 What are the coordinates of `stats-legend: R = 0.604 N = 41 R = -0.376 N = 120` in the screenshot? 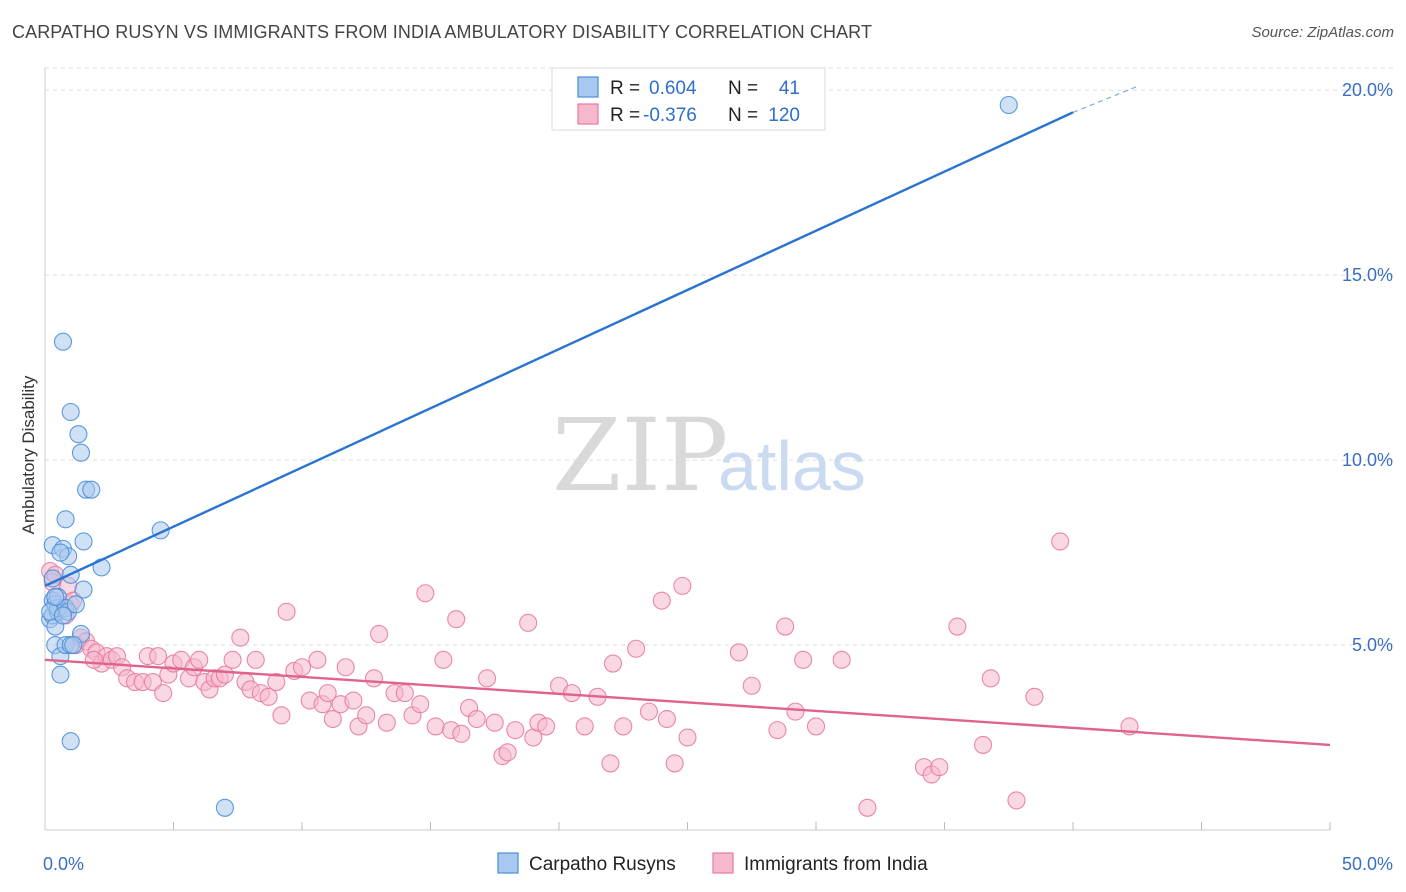 It's located at (688, 99).